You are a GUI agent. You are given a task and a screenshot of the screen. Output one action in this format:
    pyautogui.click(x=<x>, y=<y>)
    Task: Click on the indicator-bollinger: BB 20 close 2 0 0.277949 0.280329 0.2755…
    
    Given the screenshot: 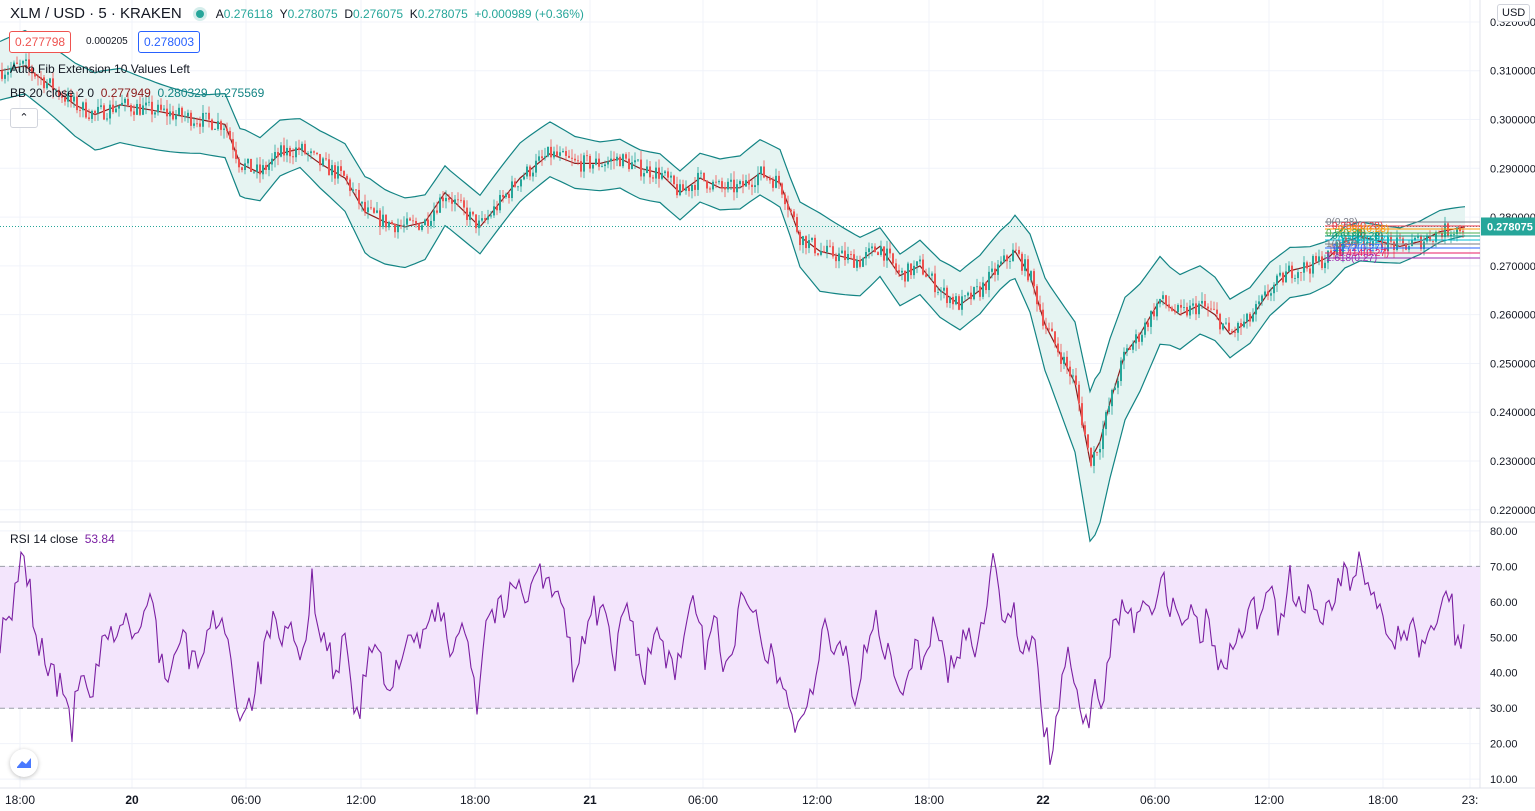 What is the action you would take?
    pyautogui.click(x=137, y=93)
    